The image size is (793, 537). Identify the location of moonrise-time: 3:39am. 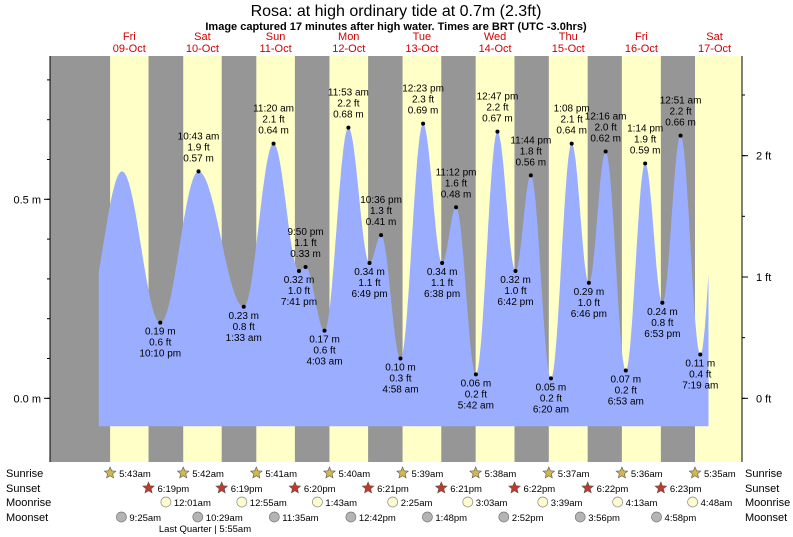
(567, 503).